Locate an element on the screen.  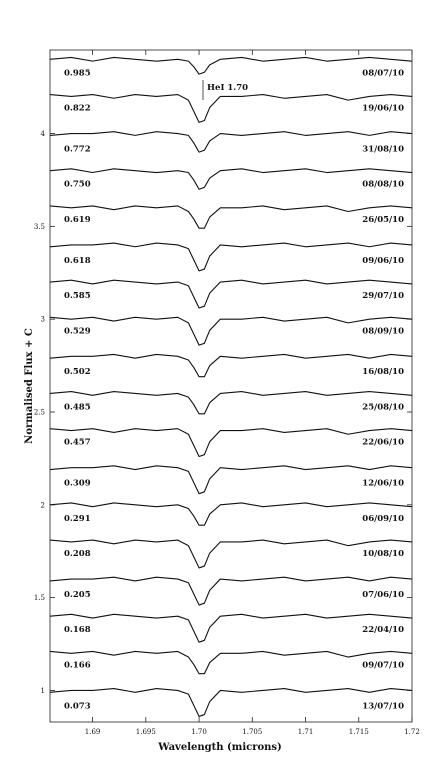
y-axis-label: Normalised Flux + C is located at coordinates (29, 386).